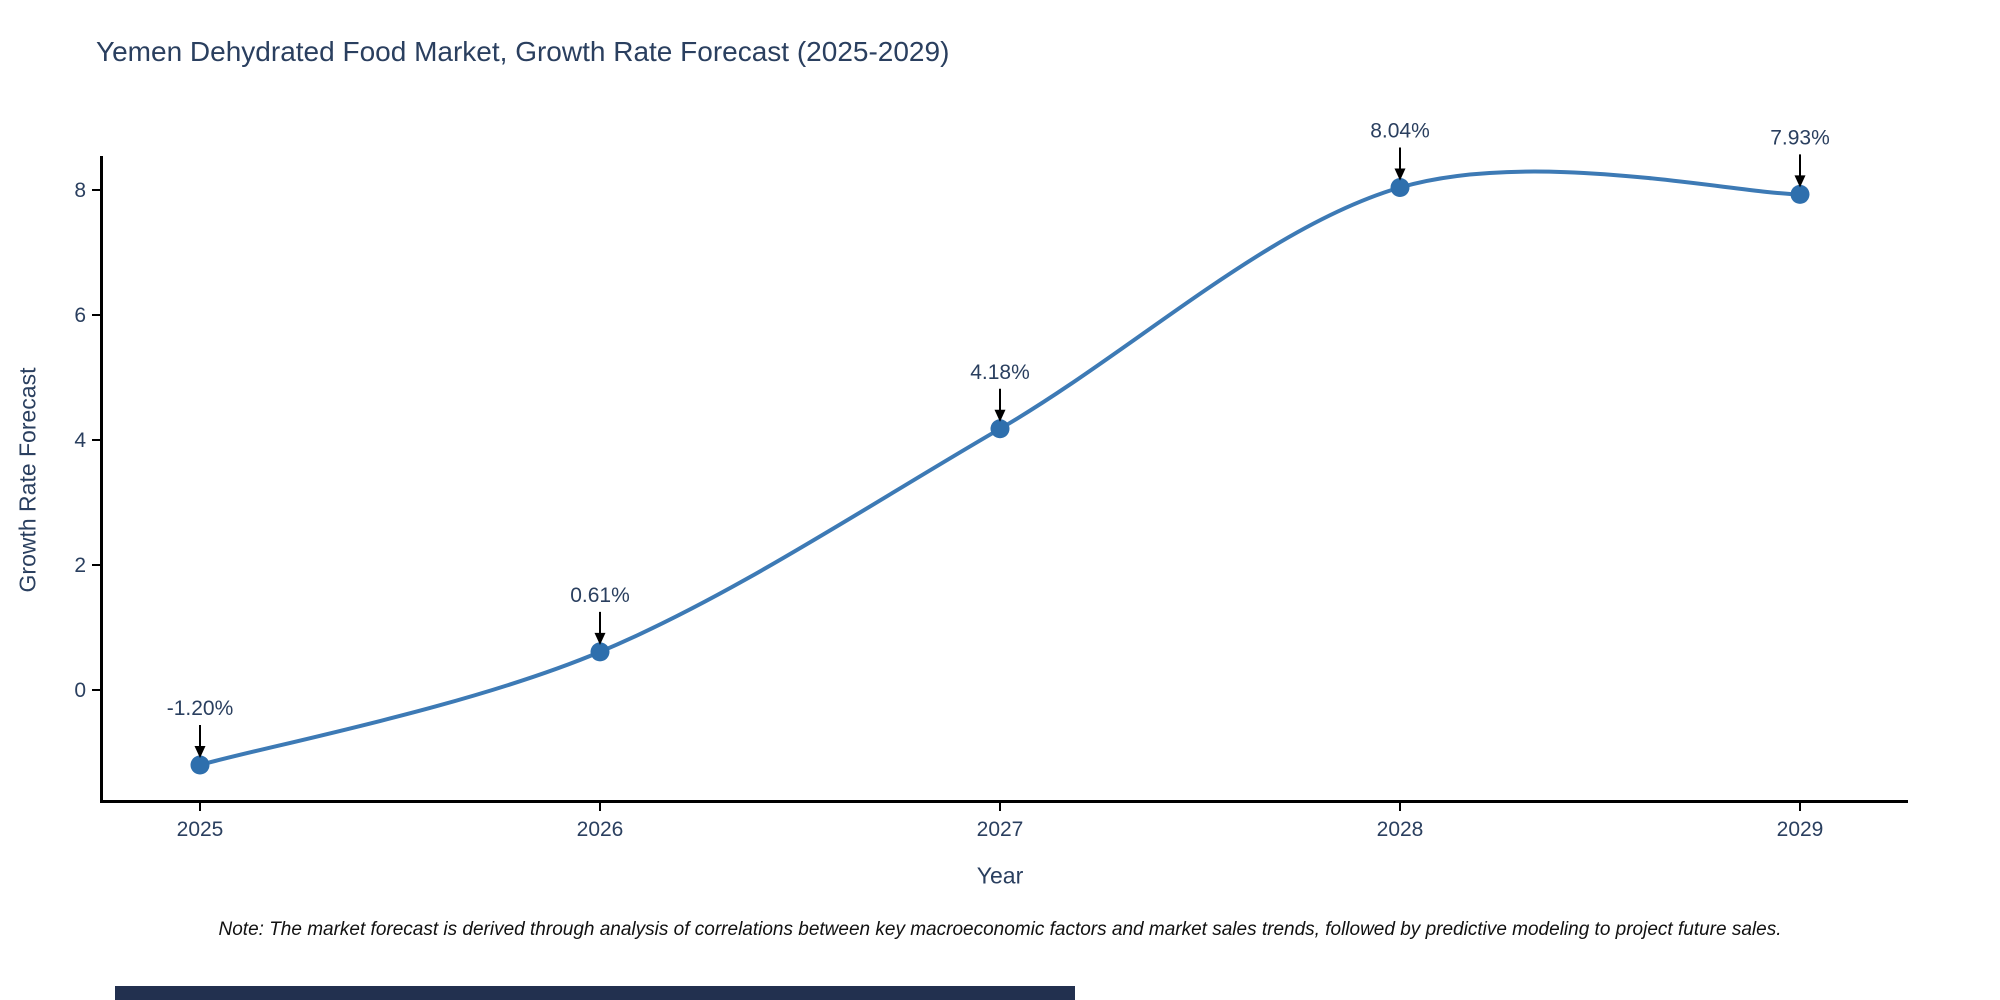 Image resolution: width=2000 pixels, height=1000 pixels. What do you see at coordinates (1000, 875) in the screenshot?
I see `x-axis-title: Year` at bounding box center [1000, 875].